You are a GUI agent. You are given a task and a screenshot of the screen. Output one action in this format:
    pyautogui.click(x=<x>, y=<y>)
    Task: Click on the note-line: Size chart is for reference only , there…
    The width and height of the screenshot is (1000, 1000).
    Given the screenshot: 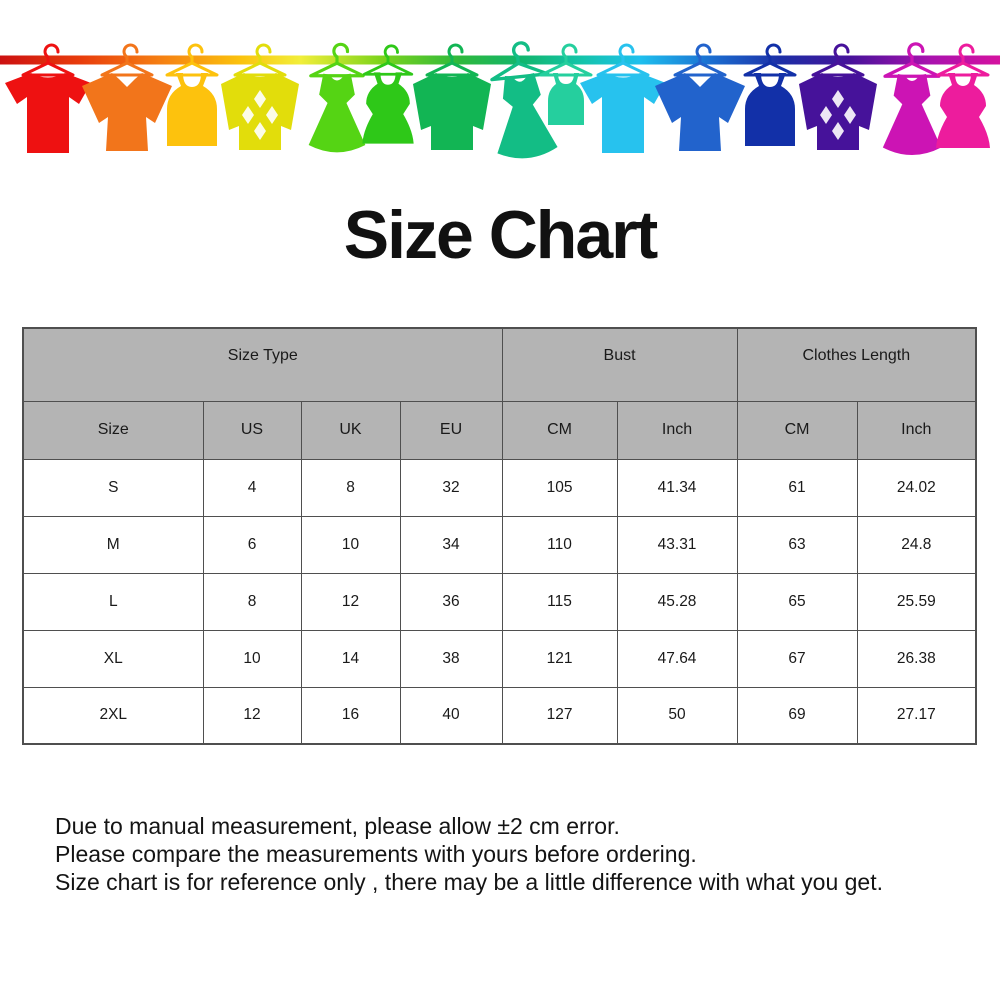 What is the action you would take?
    pyautogui.click(x=469, y=882)
    